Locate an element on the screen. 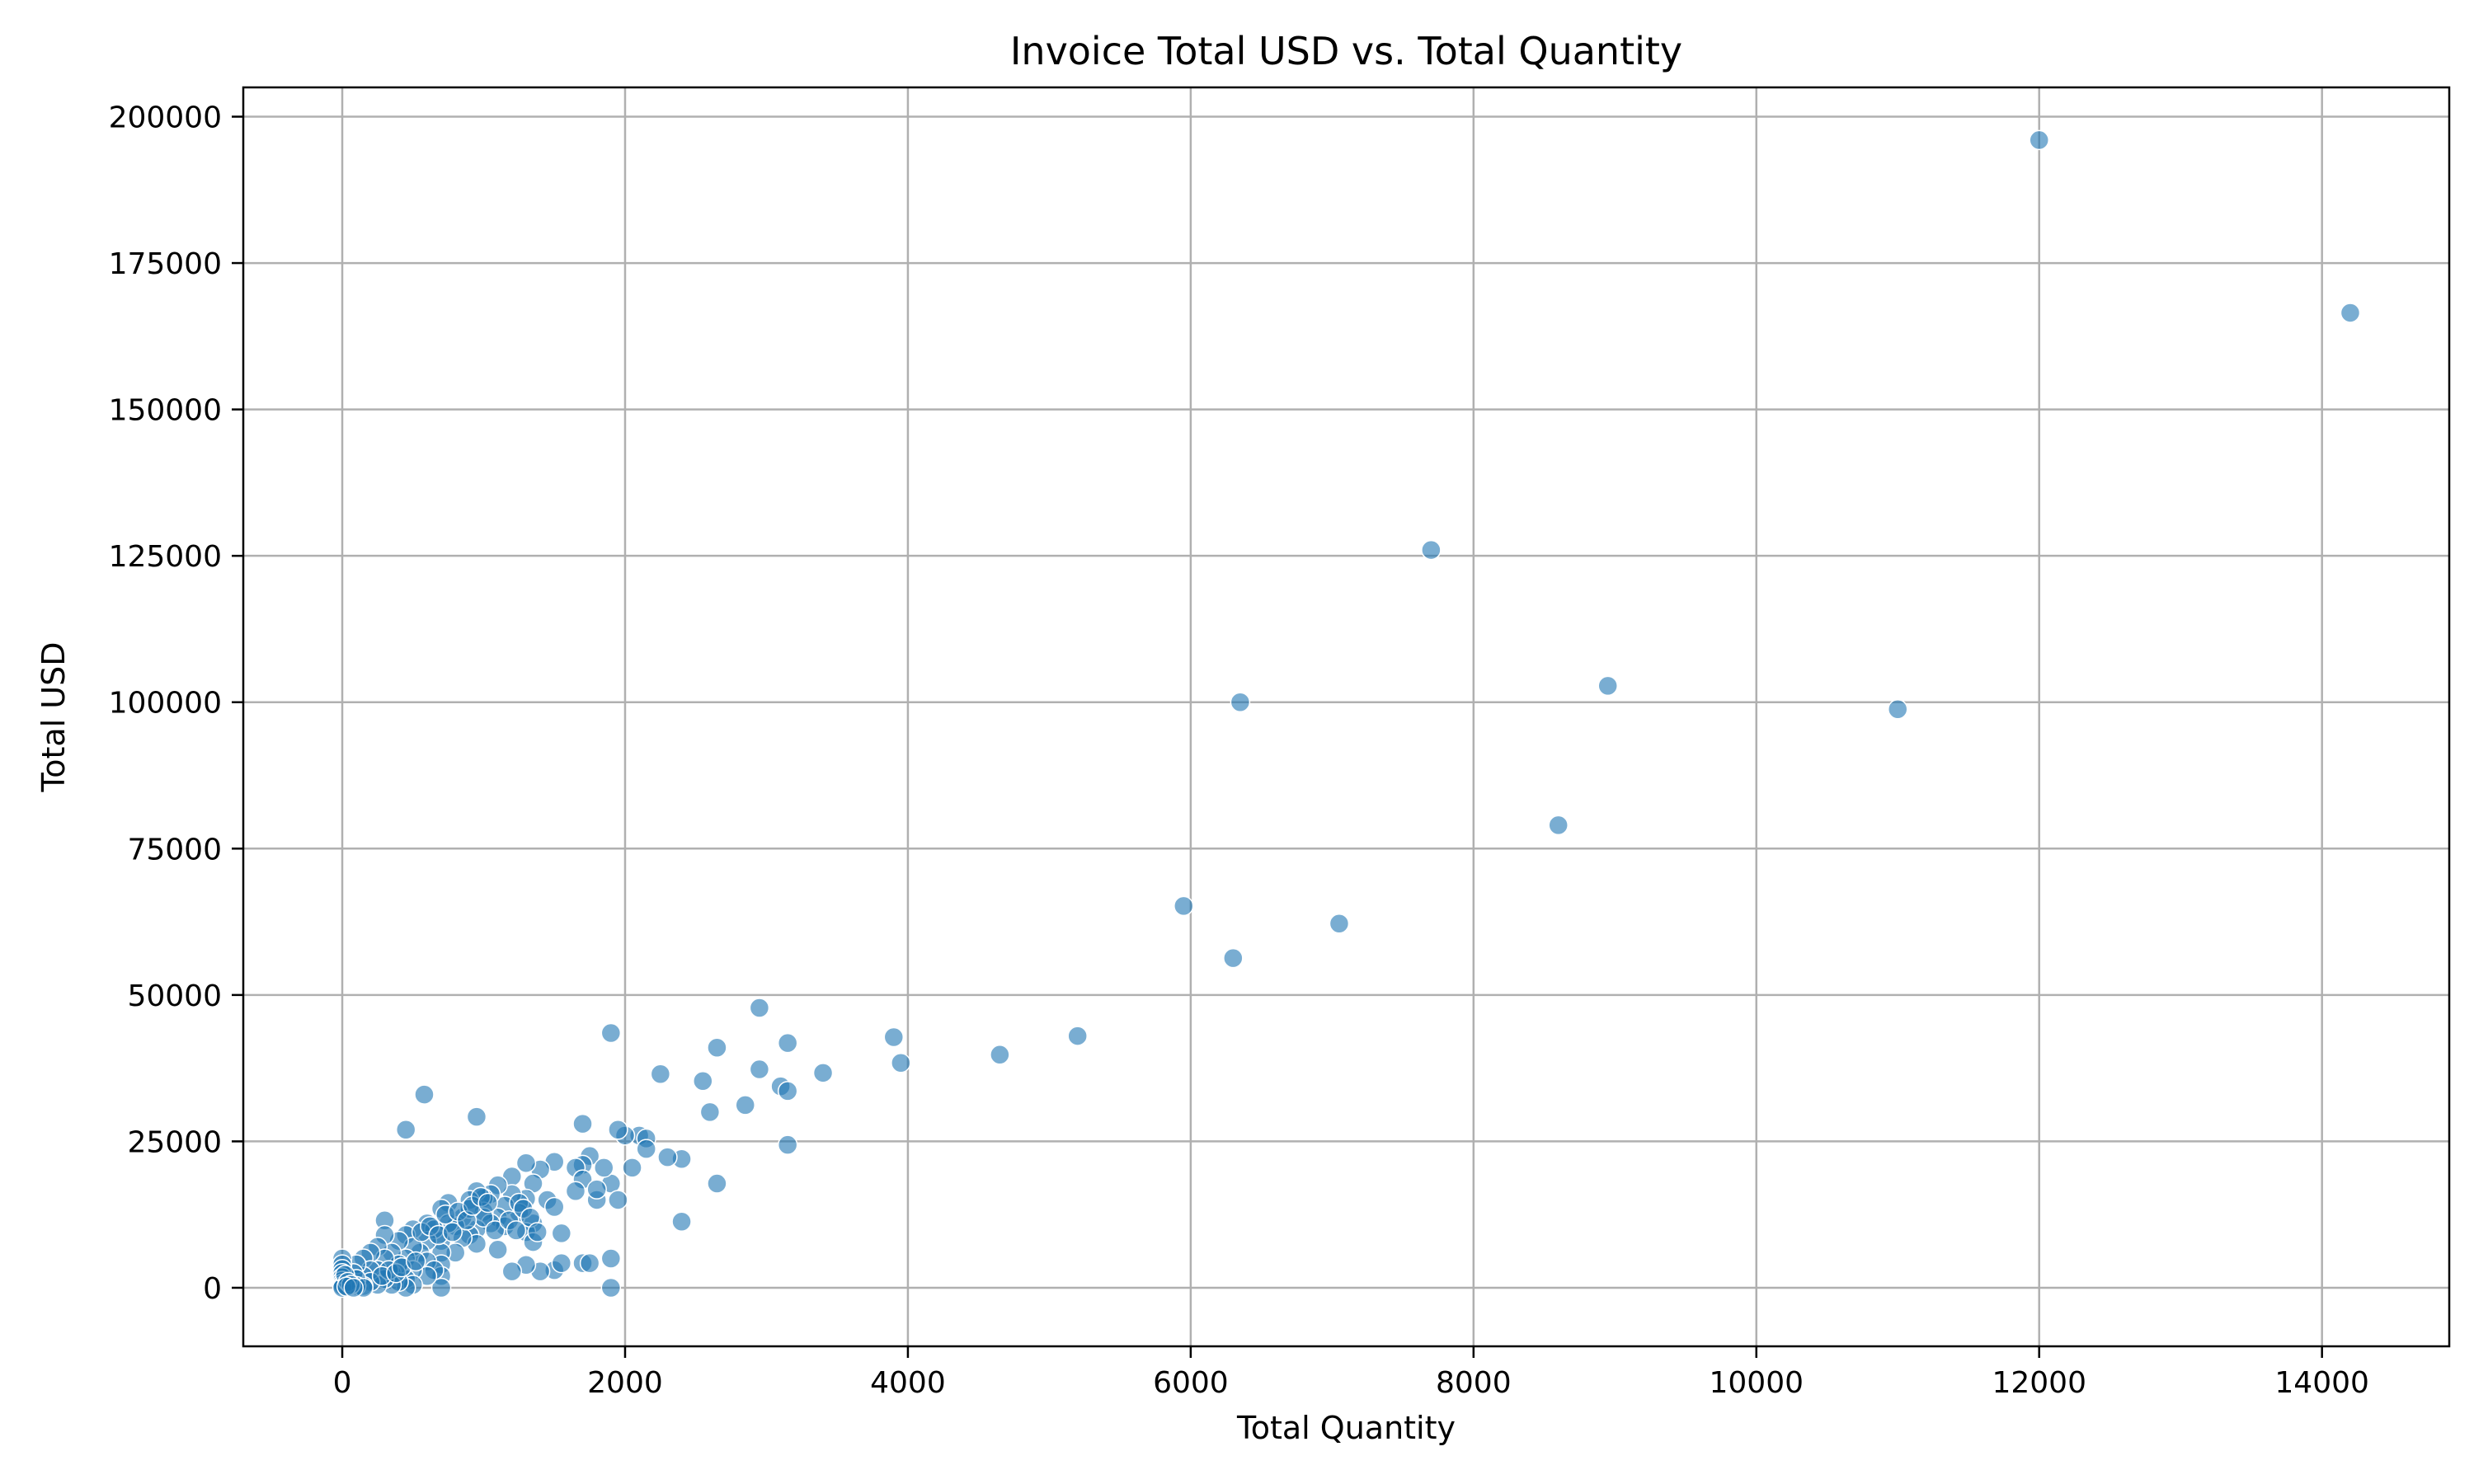  x-tick-label: 14000 is located at coordinates (2321, 1383).